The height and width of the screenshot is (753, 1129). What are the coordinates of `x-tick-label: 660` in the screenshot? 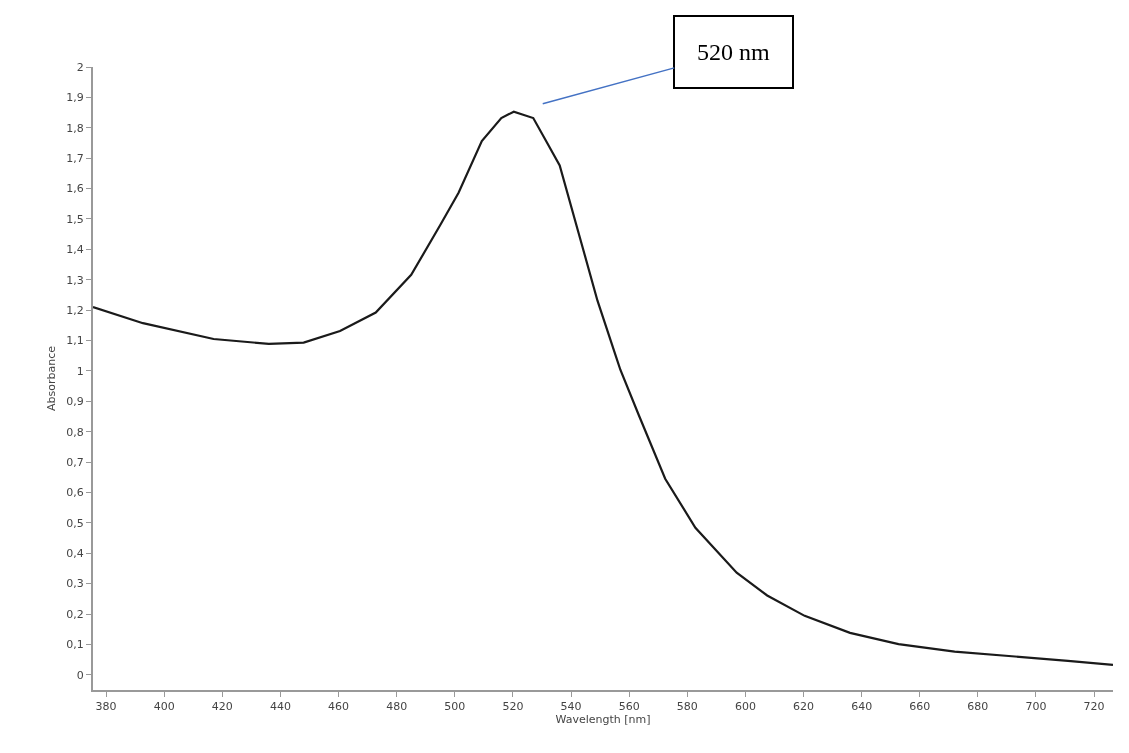 It's located at (920, 707).